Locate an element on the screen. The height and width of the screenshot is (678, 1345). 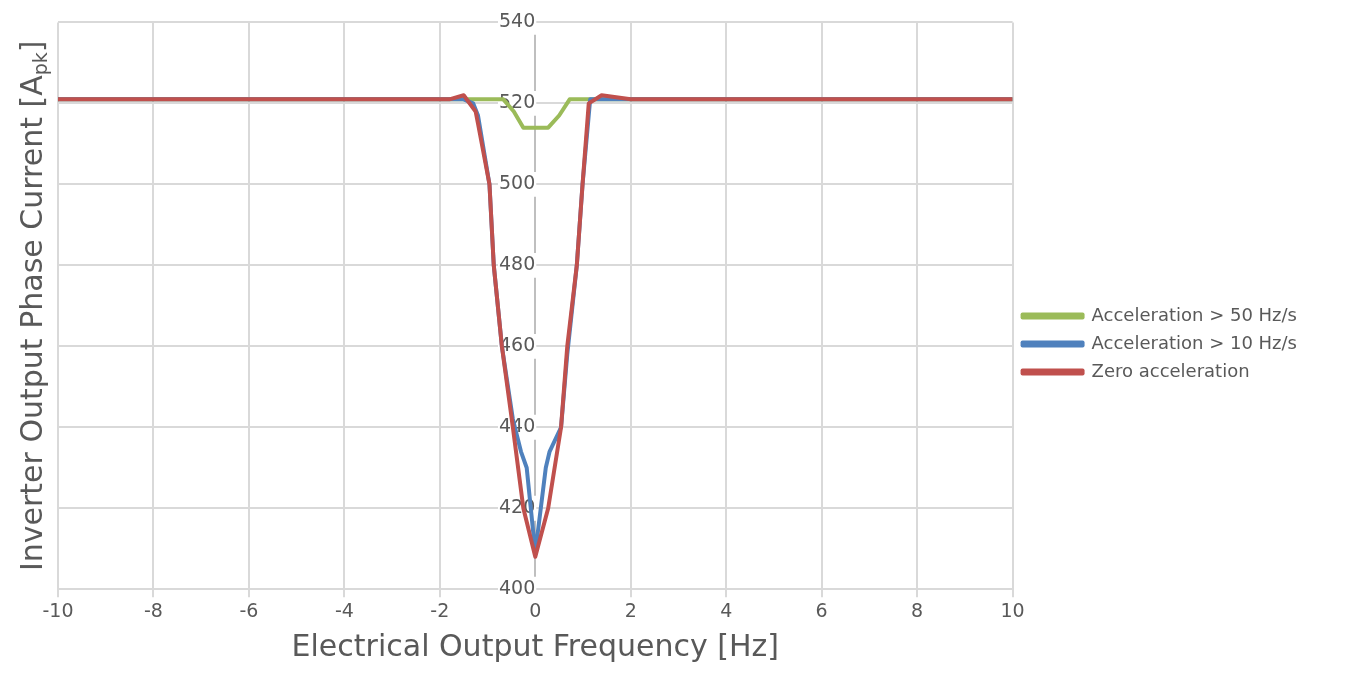
x-tick-label: -6 is located at coordinates (249, 609).